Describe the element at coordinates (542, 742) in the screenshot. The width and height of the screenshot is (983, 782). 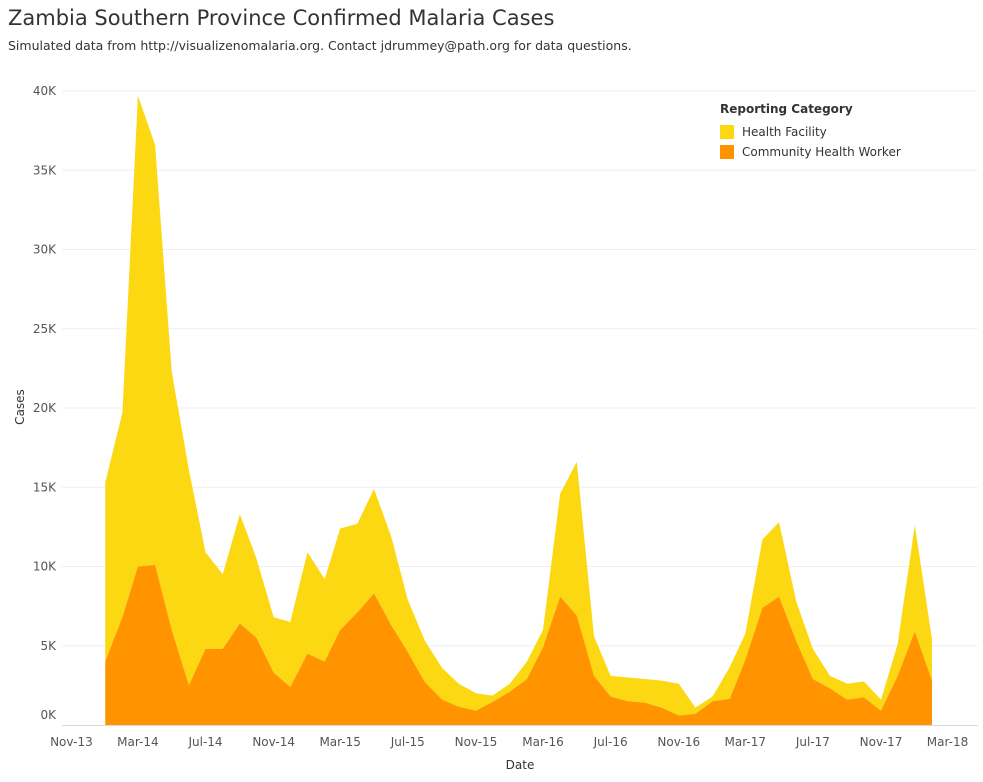
I see `x-tick-label: Mar-16` at that location.